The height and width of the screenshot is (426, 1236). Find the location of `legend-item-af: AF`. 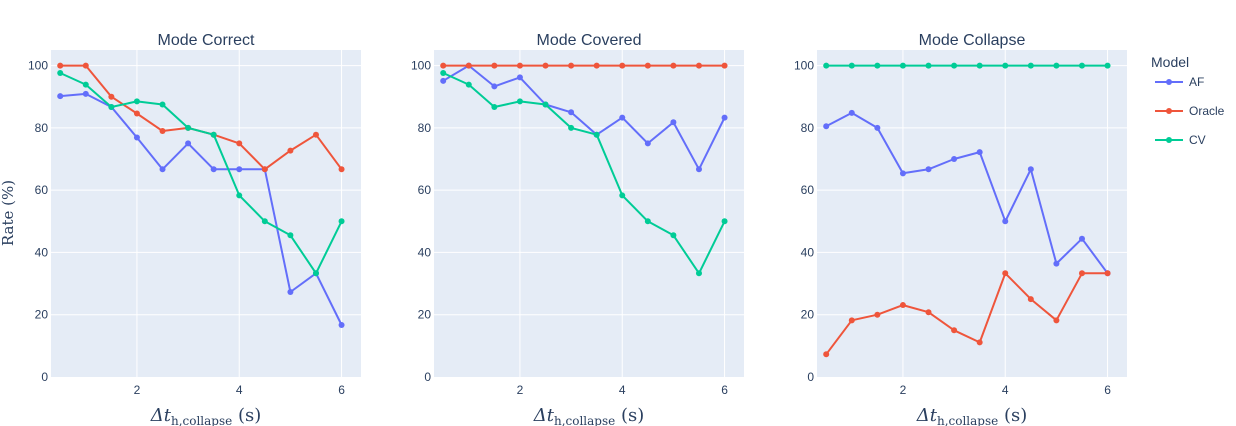

legend-item-af: AF is located at coordinates (1179, 82).